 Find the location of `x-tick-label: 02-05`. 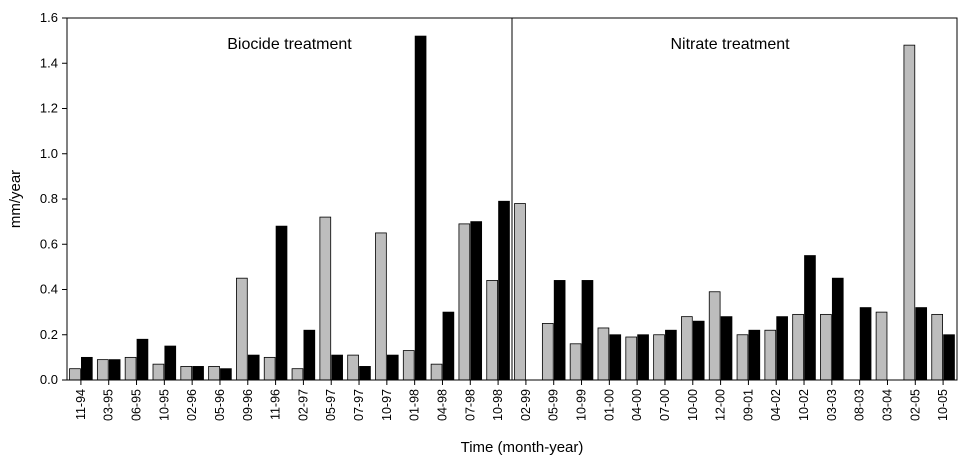

x-tick-label: 02-05 is located at coordinates (915, 405).